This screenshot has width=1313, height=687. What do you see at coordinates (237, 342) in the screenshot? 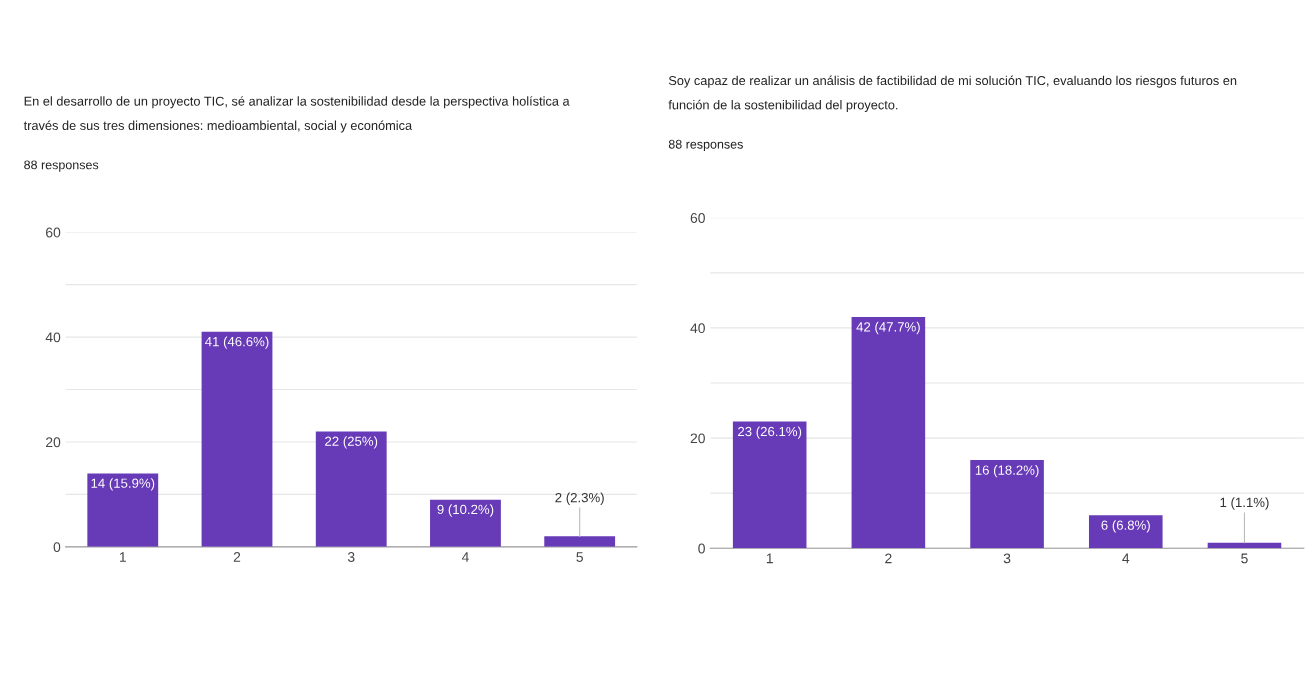
I see `data-label: 41 (46.6%)` at bounding box center [237, 342].